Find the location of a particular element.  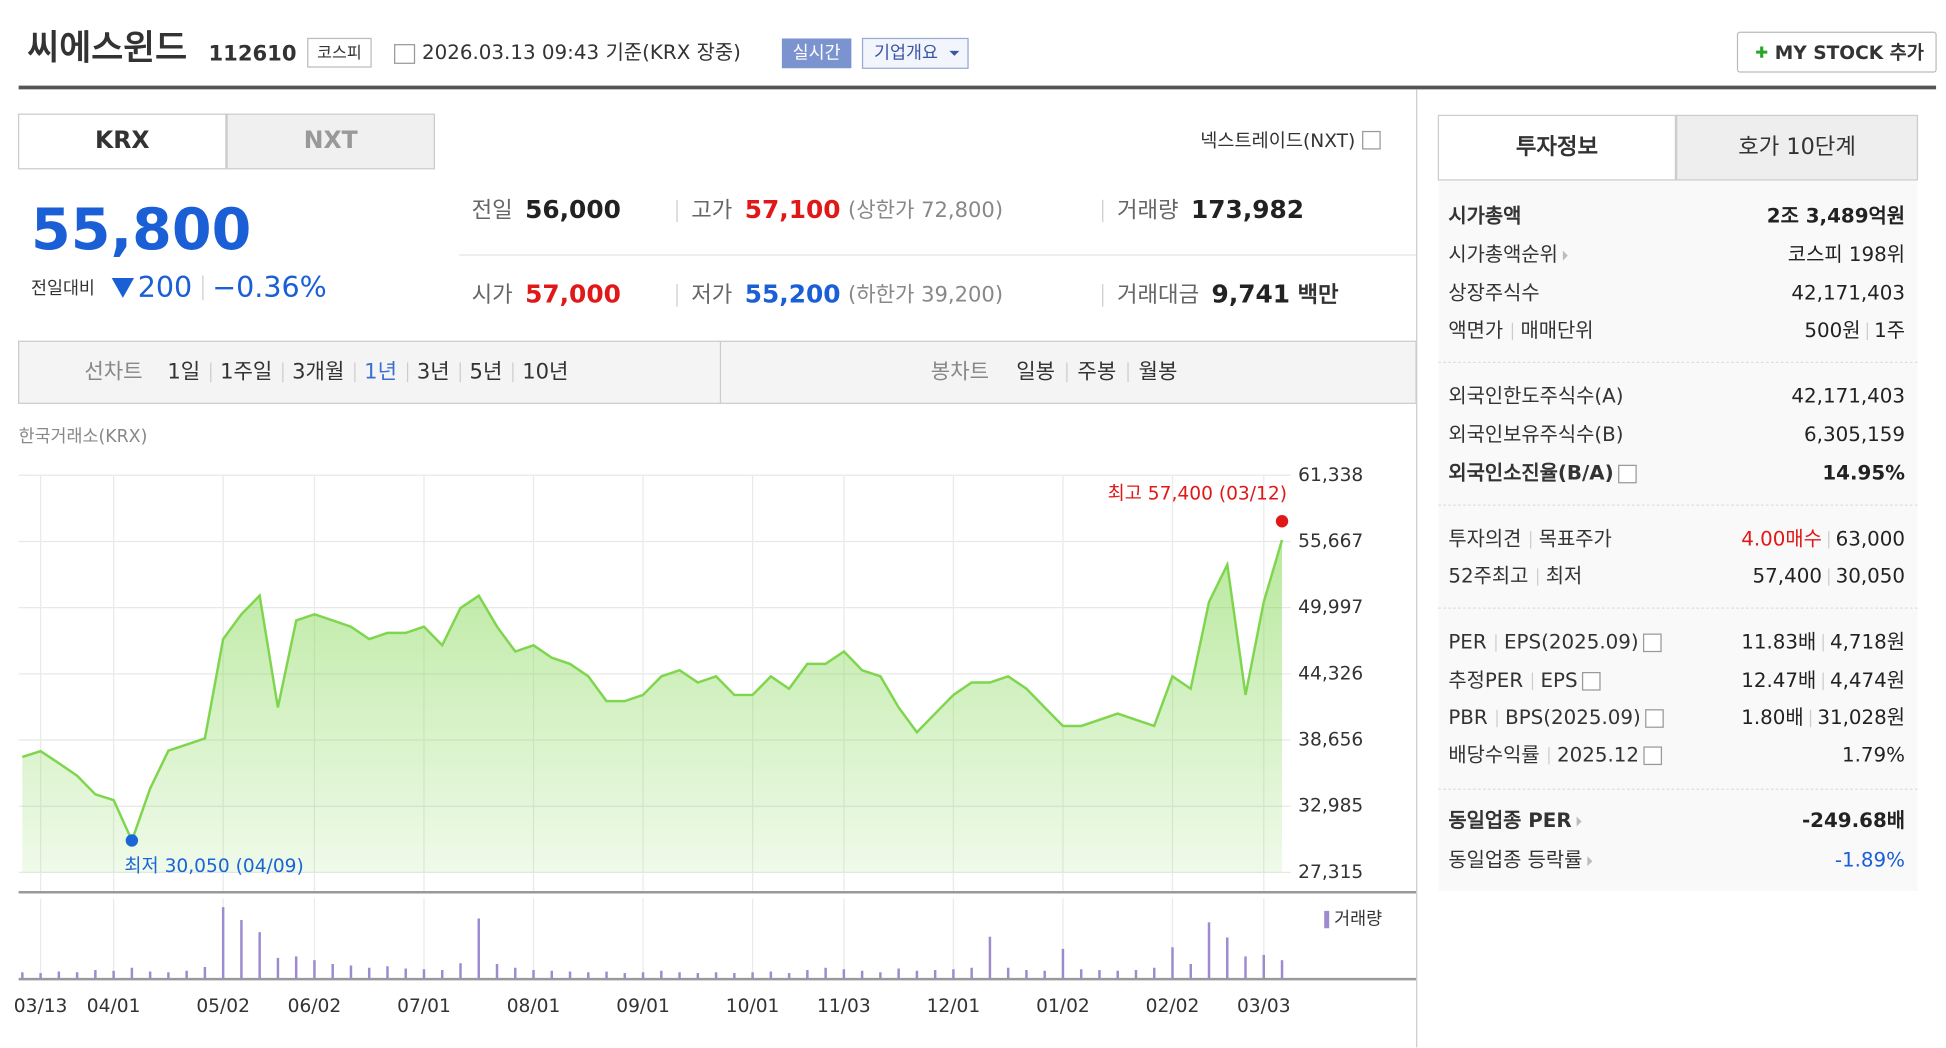

x-tick-label: 12/01 is located at coordinates (954, 1006).